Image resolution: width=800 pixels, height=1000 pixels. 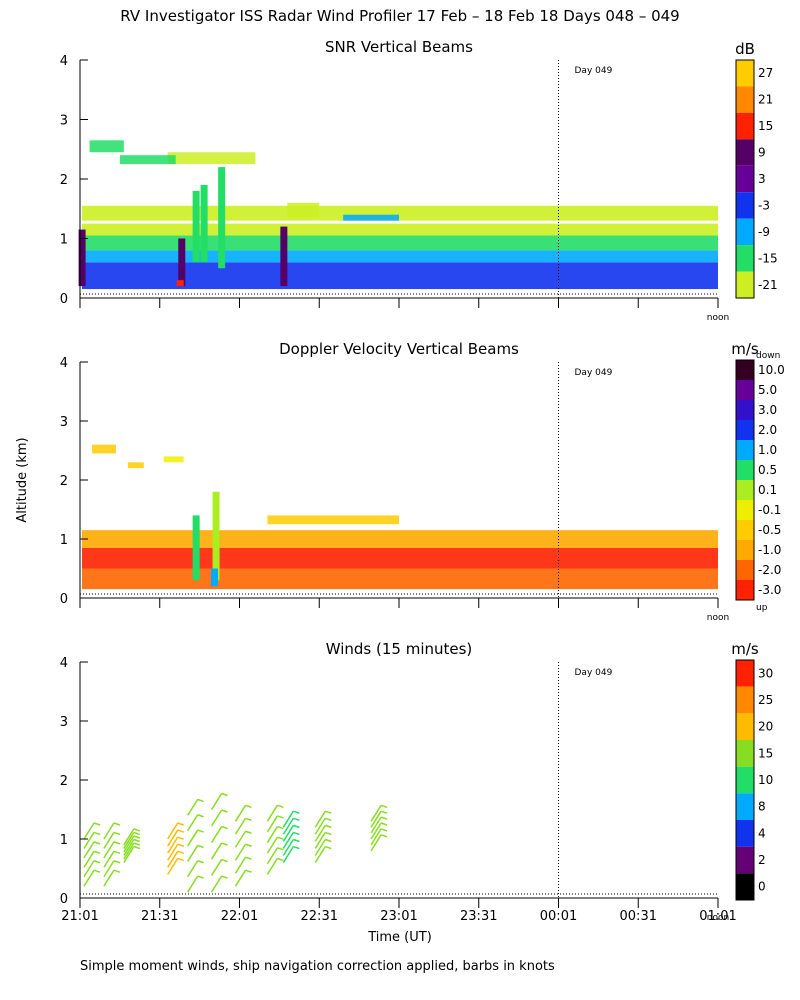 I want to click on colorbar-label: 15, so click(x=765, y=753).